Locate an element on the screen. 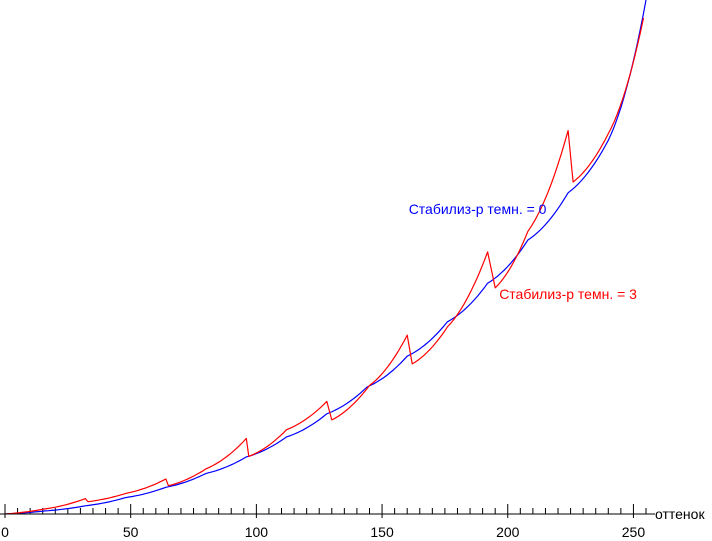 The width and height of the screenshot is (712, 541). series-label-1: Стабилиз-р темн. = 0 is located at coordinates (478, 209).